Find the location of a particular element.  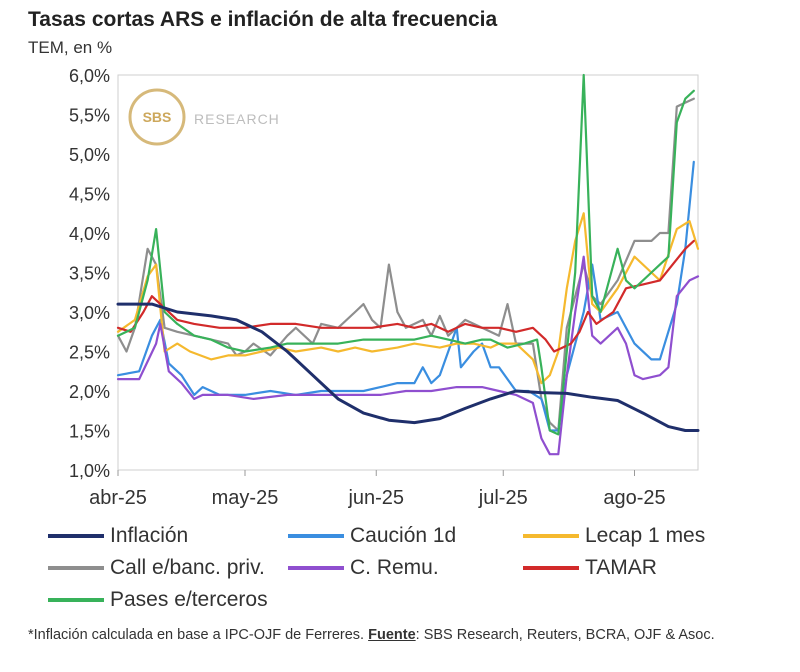

watermark: SBS RESEARCH is located at coordinates (204, 117).